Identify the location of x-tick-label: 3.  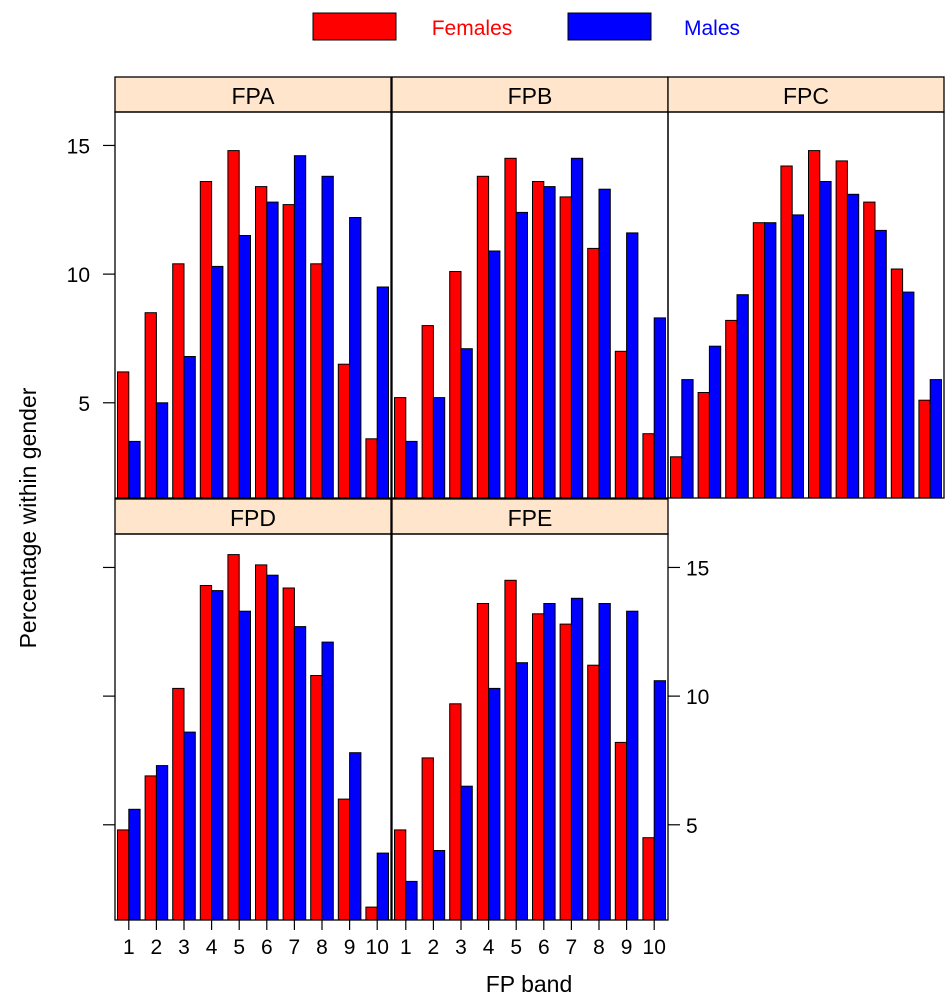
(184, 947).